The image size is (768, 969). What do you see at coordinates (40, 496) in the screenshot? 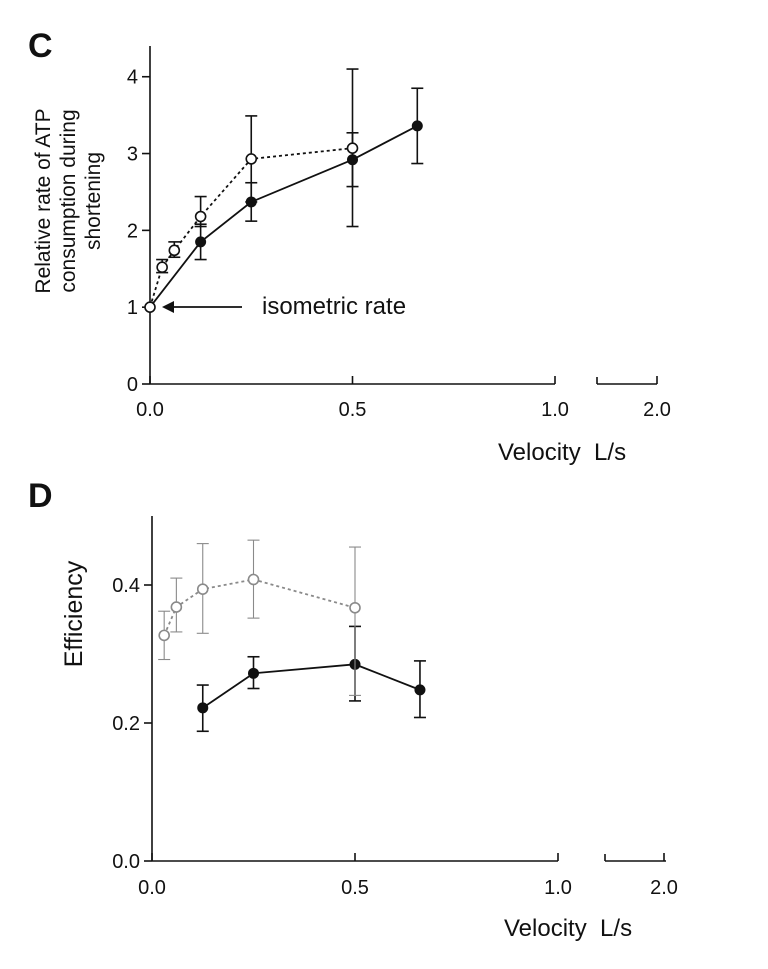
I see `panel-label-d: D` at bounding box center [40, 496].